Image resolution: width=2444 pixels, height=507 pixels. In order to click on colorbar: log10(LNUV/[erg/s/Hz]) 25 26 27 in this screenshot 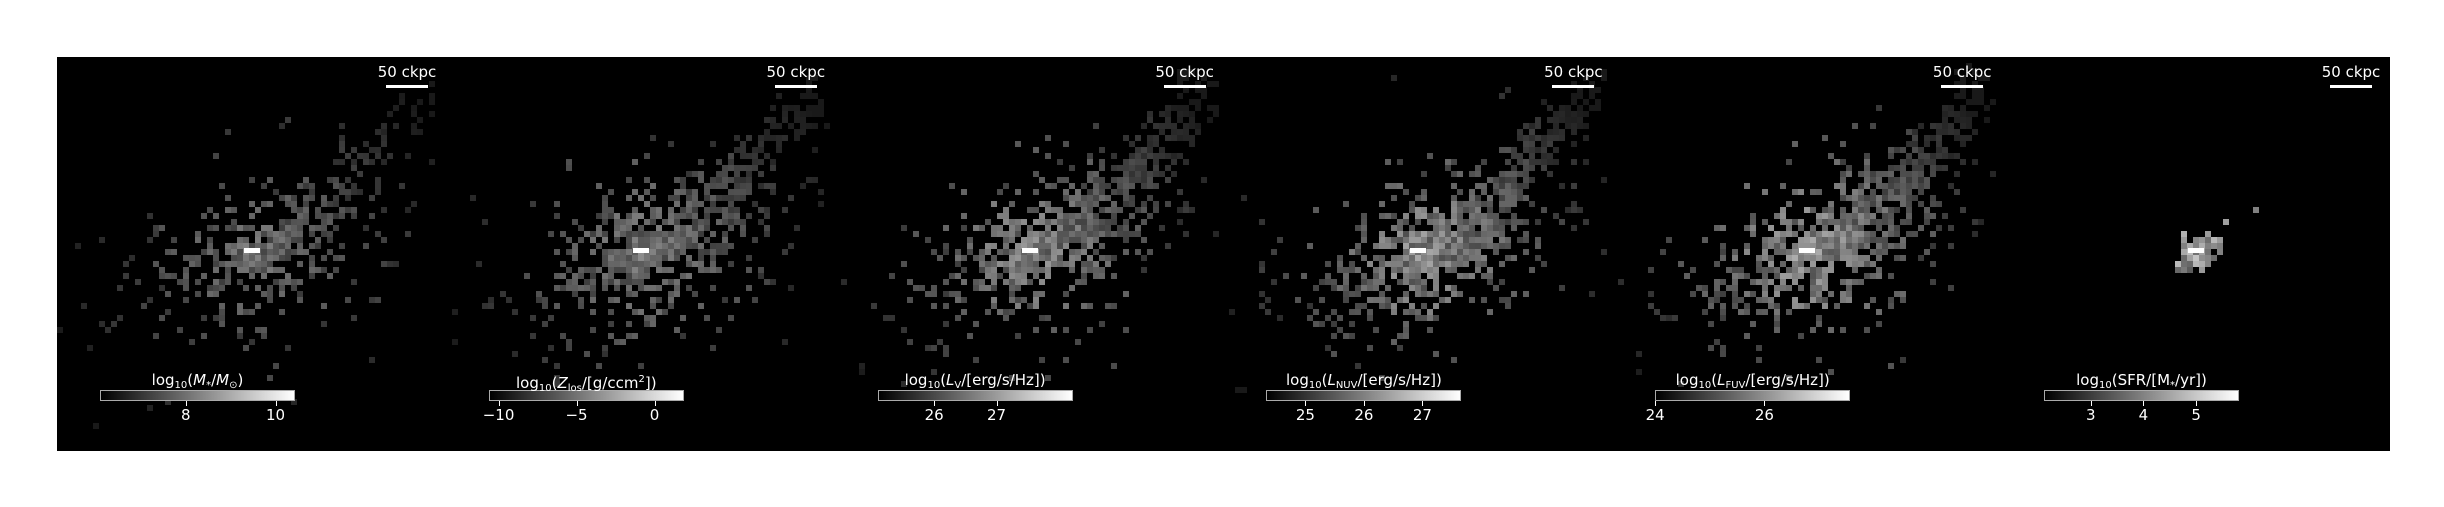, I will do `click(1364, 397)`.